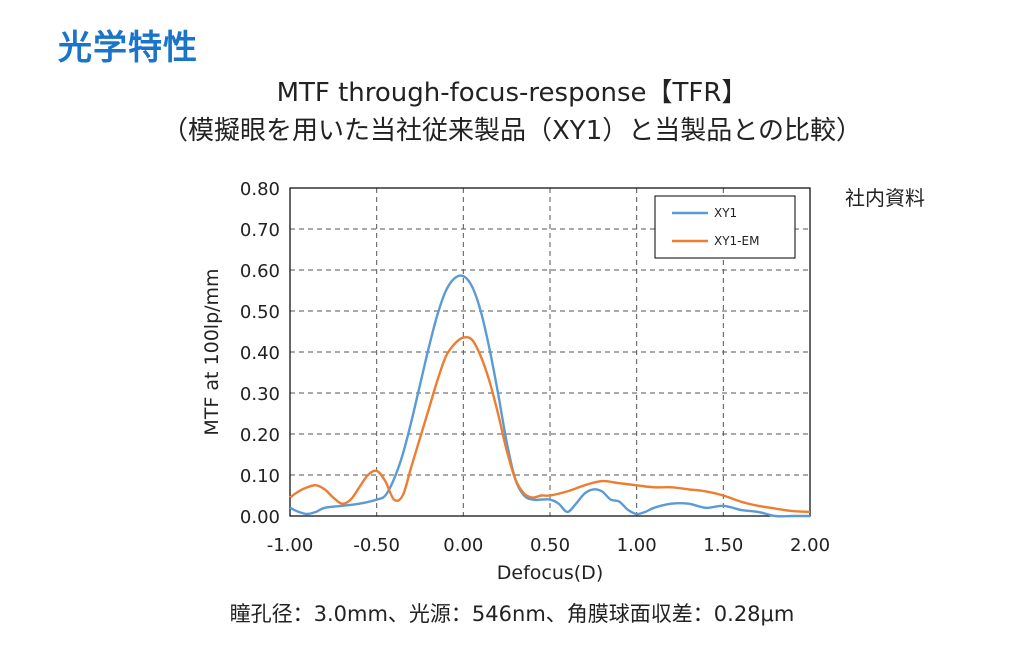 Image resolution: width=1024 pixels, height=665 pixels. I want to click on y-tick-label: 0.20, so click(260, 435).